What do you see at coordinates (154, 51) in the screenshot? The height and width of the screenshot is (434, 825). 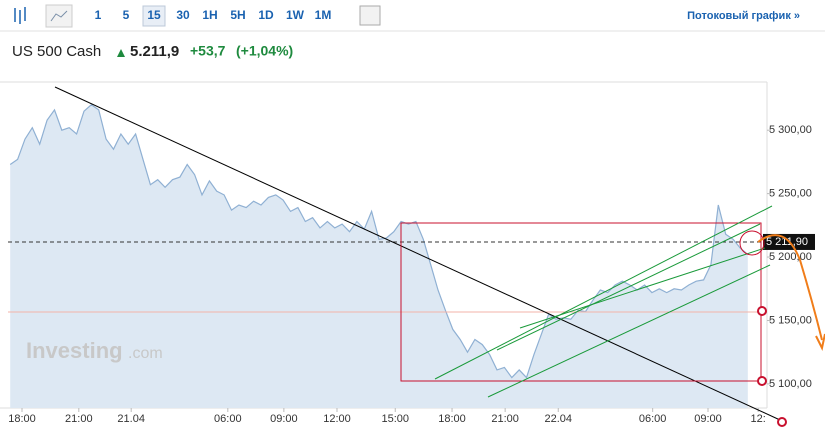 I see `price: 5.211,9` at bounding box center [154, 51].